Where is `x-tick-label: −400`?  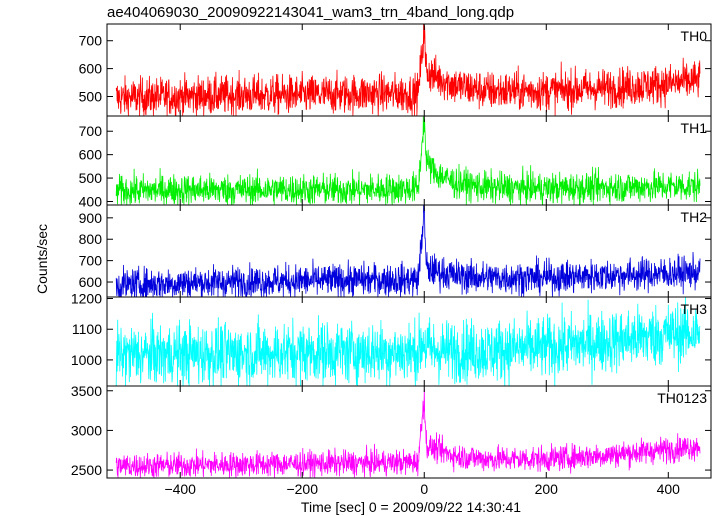 x-tick-label: −400 is located at coordinates (180, 489).